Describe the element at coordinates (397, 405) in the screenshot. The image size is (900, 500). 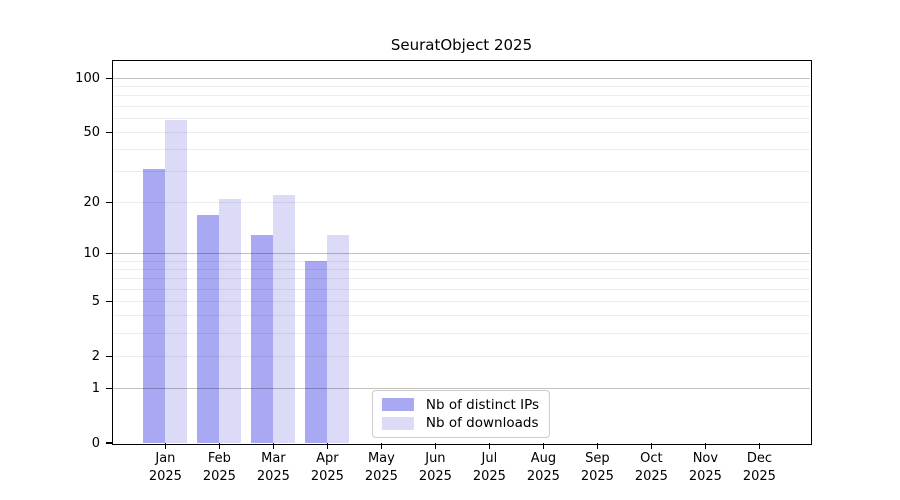
I see `legend-swatch-distinct-ips` at that location.